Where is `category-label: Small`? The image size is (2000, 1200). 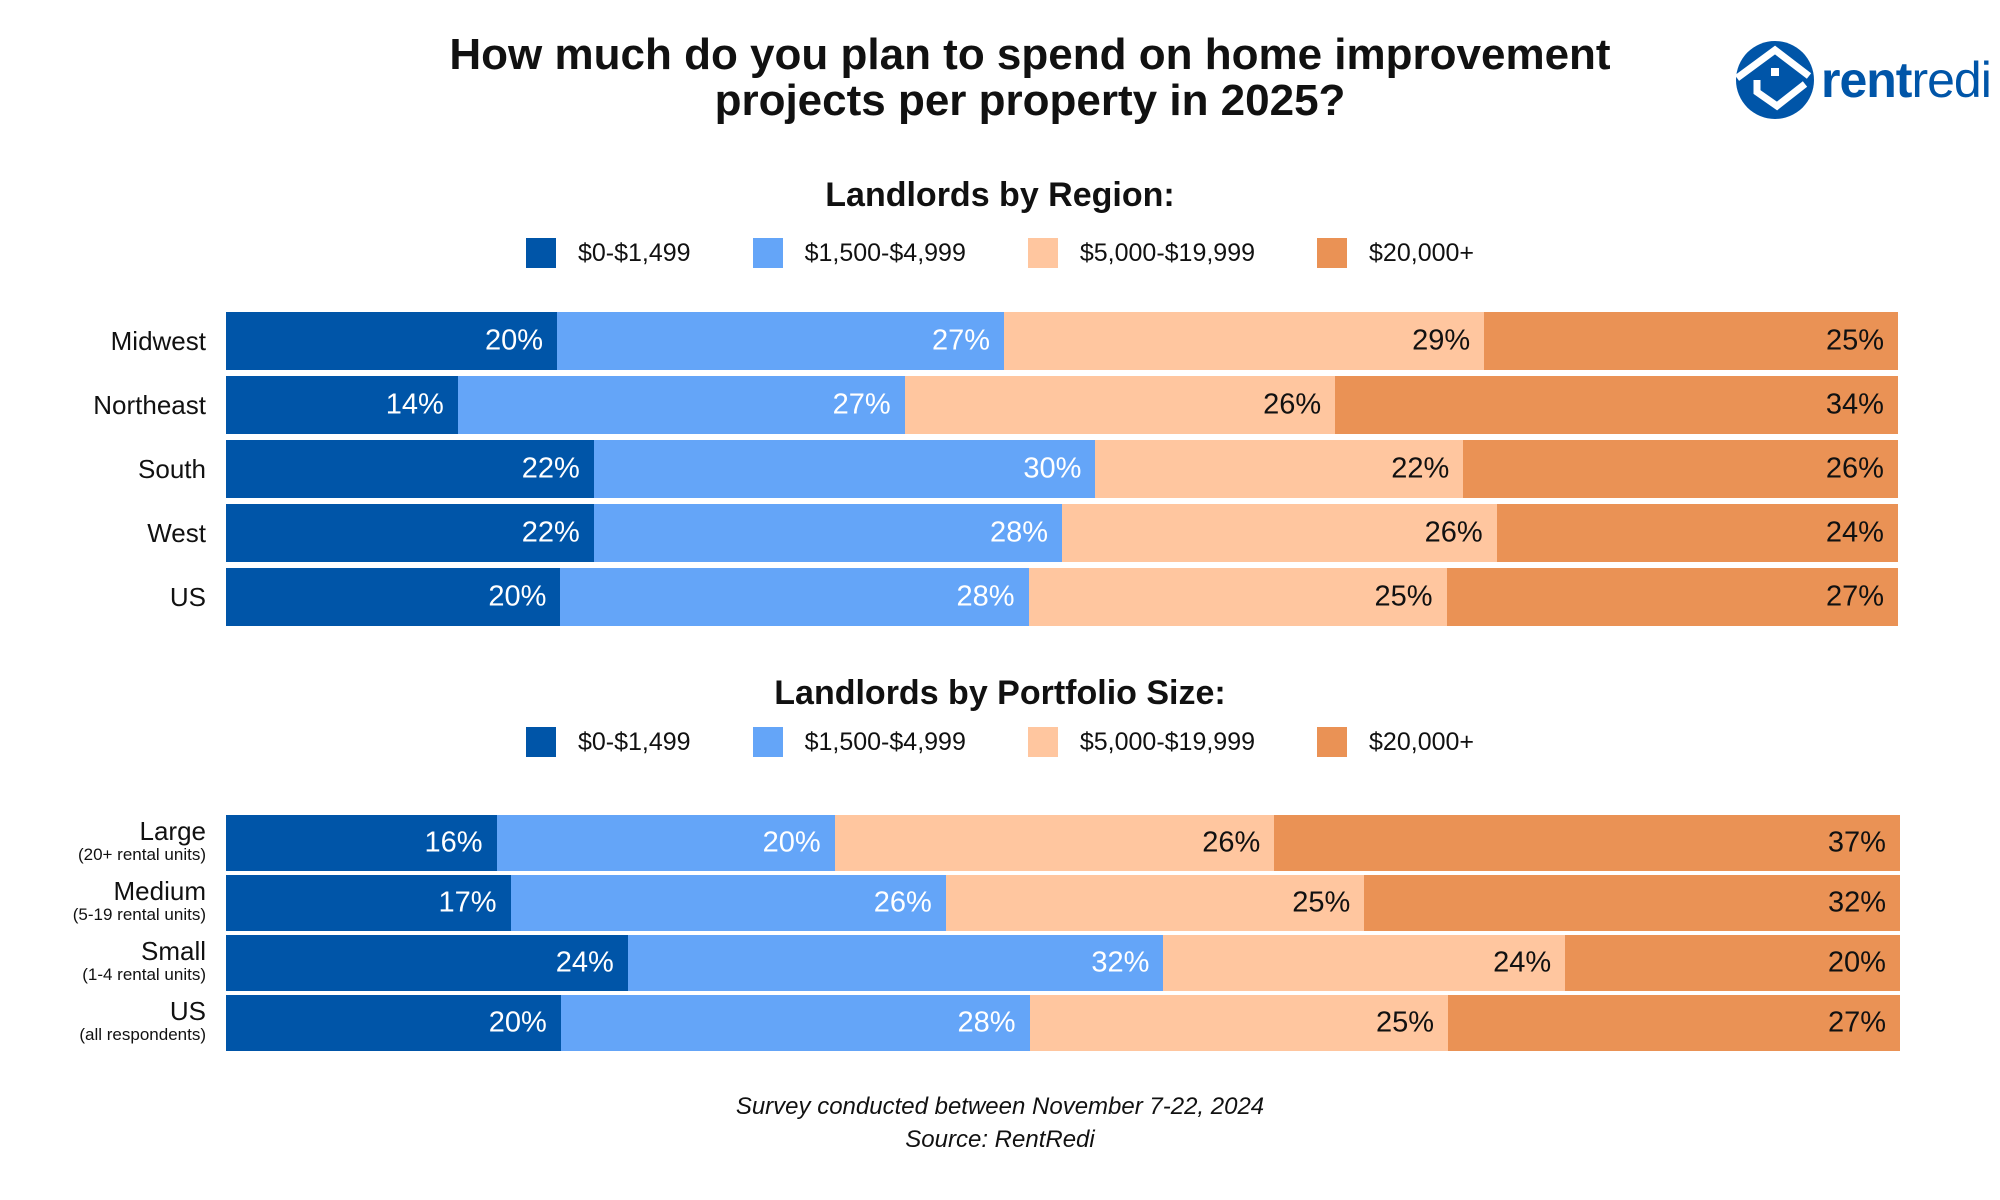 category-label: Small is located at coordinates (173, 951).